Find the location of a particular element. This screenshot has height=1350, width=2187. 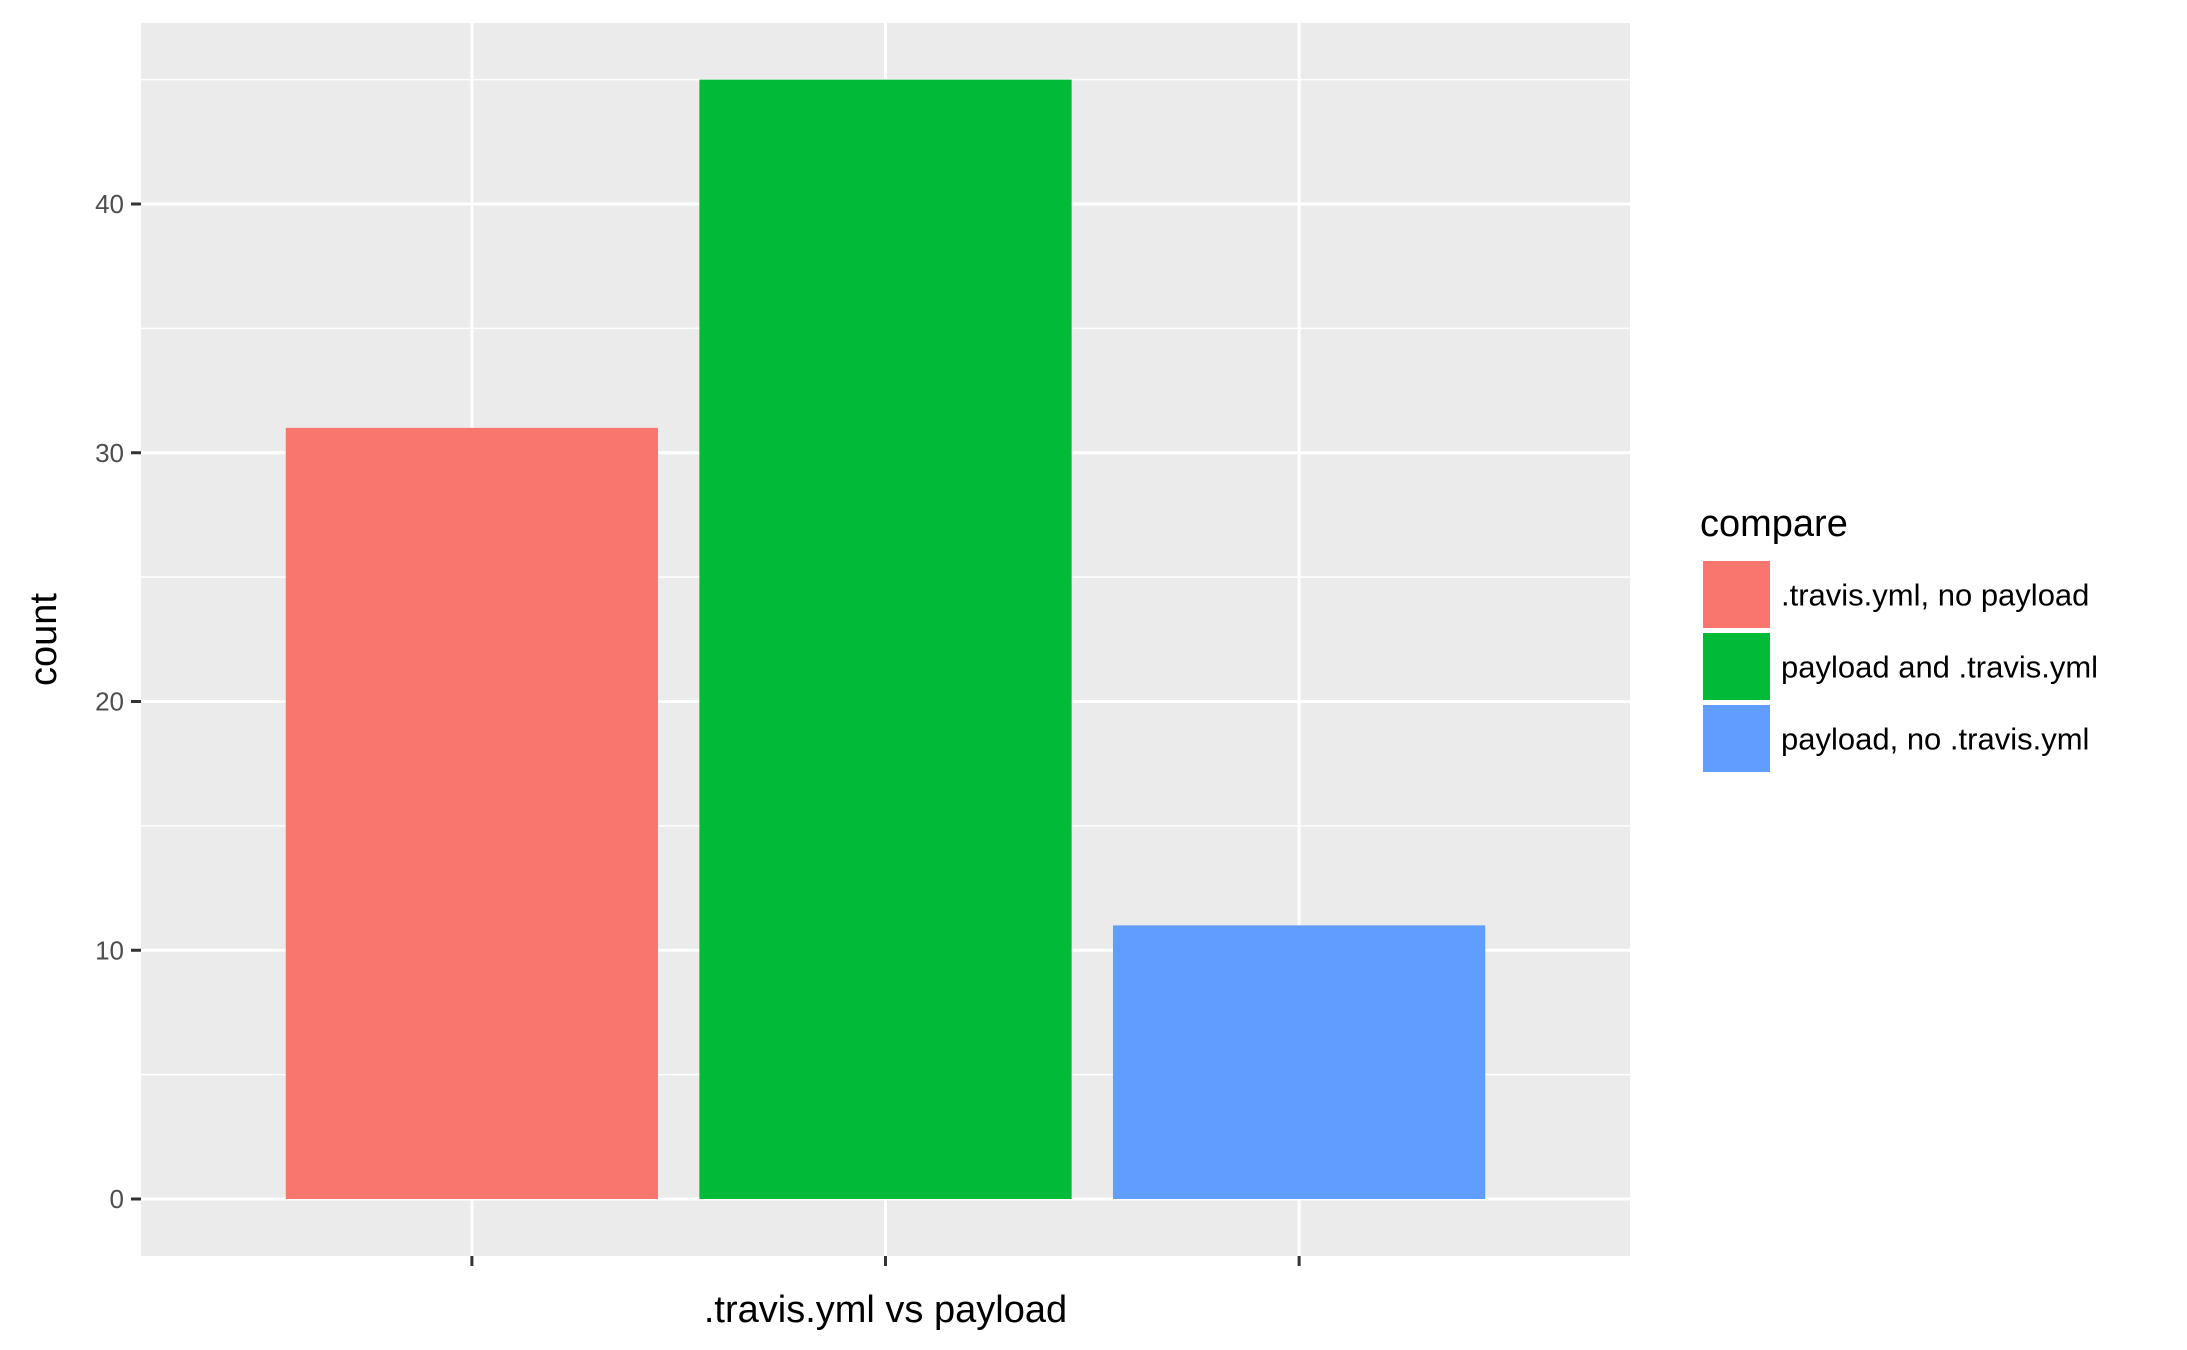

legend-label-2: payload and .travis.yml is located at coordinates (1939, 667).